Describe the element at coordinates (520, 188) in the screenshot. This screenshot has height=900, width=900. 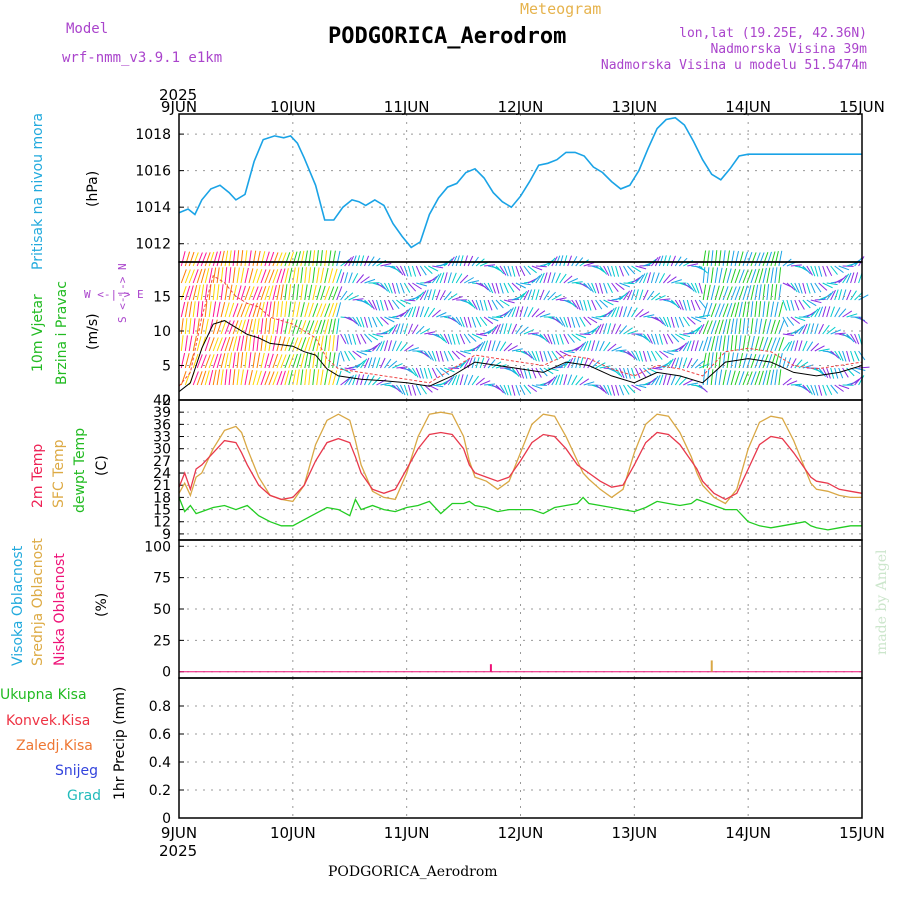
I see `pressure-grid` at that location.